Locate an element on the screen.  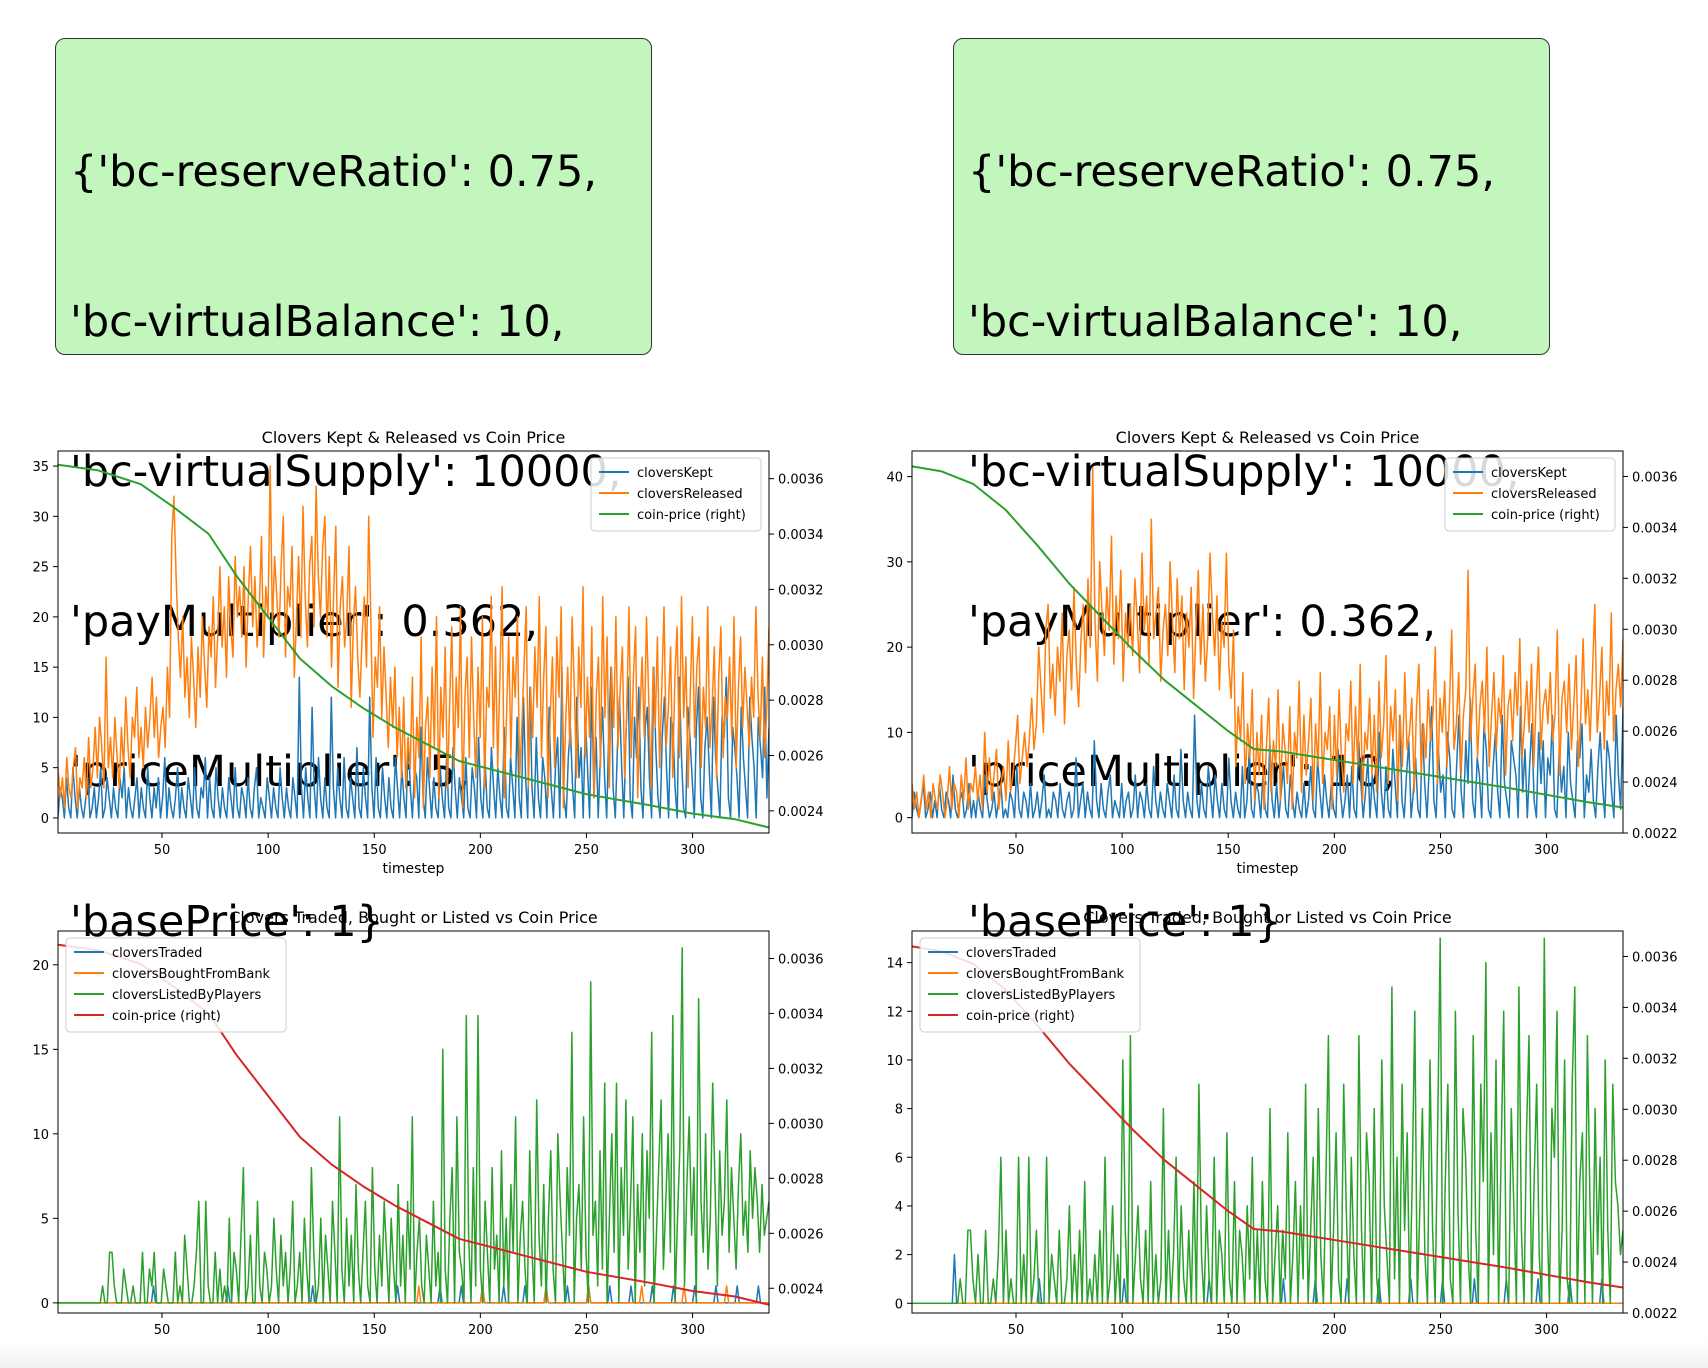
y-tick-label: 8 is located at coordinates (899, 1110).